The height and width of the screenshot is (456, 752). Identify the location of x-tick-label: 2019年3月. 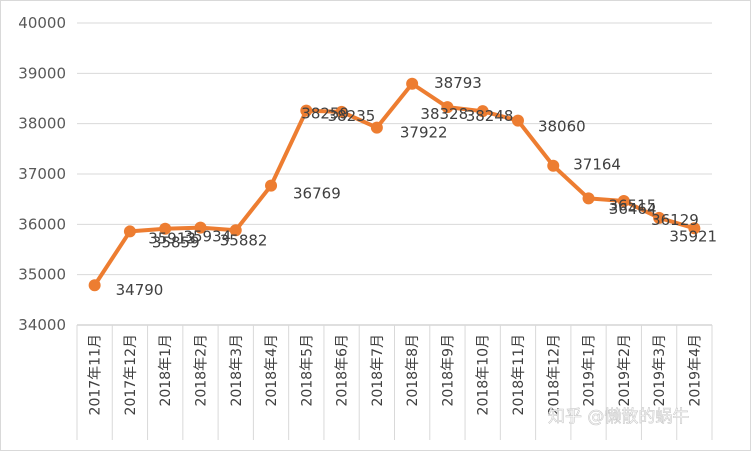
(660, 370).